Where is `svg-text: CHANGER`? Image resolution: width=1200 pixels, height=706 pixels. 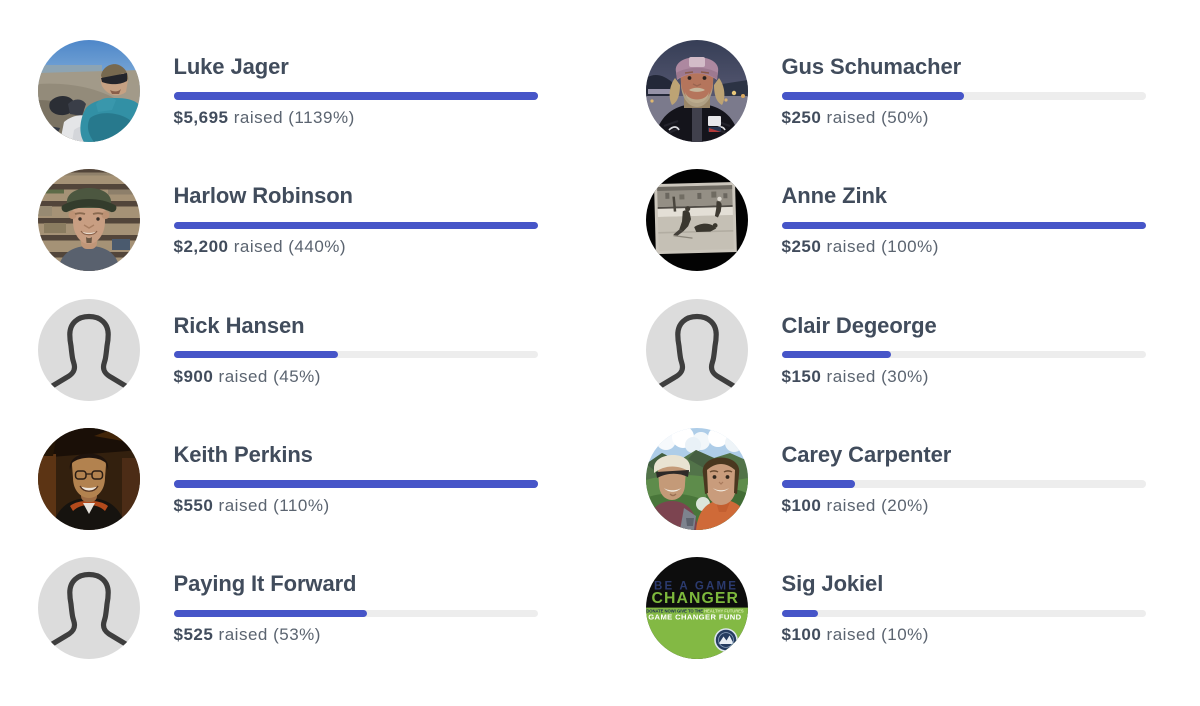
svg-text: CHANGER is located at coordinates (696, 598).